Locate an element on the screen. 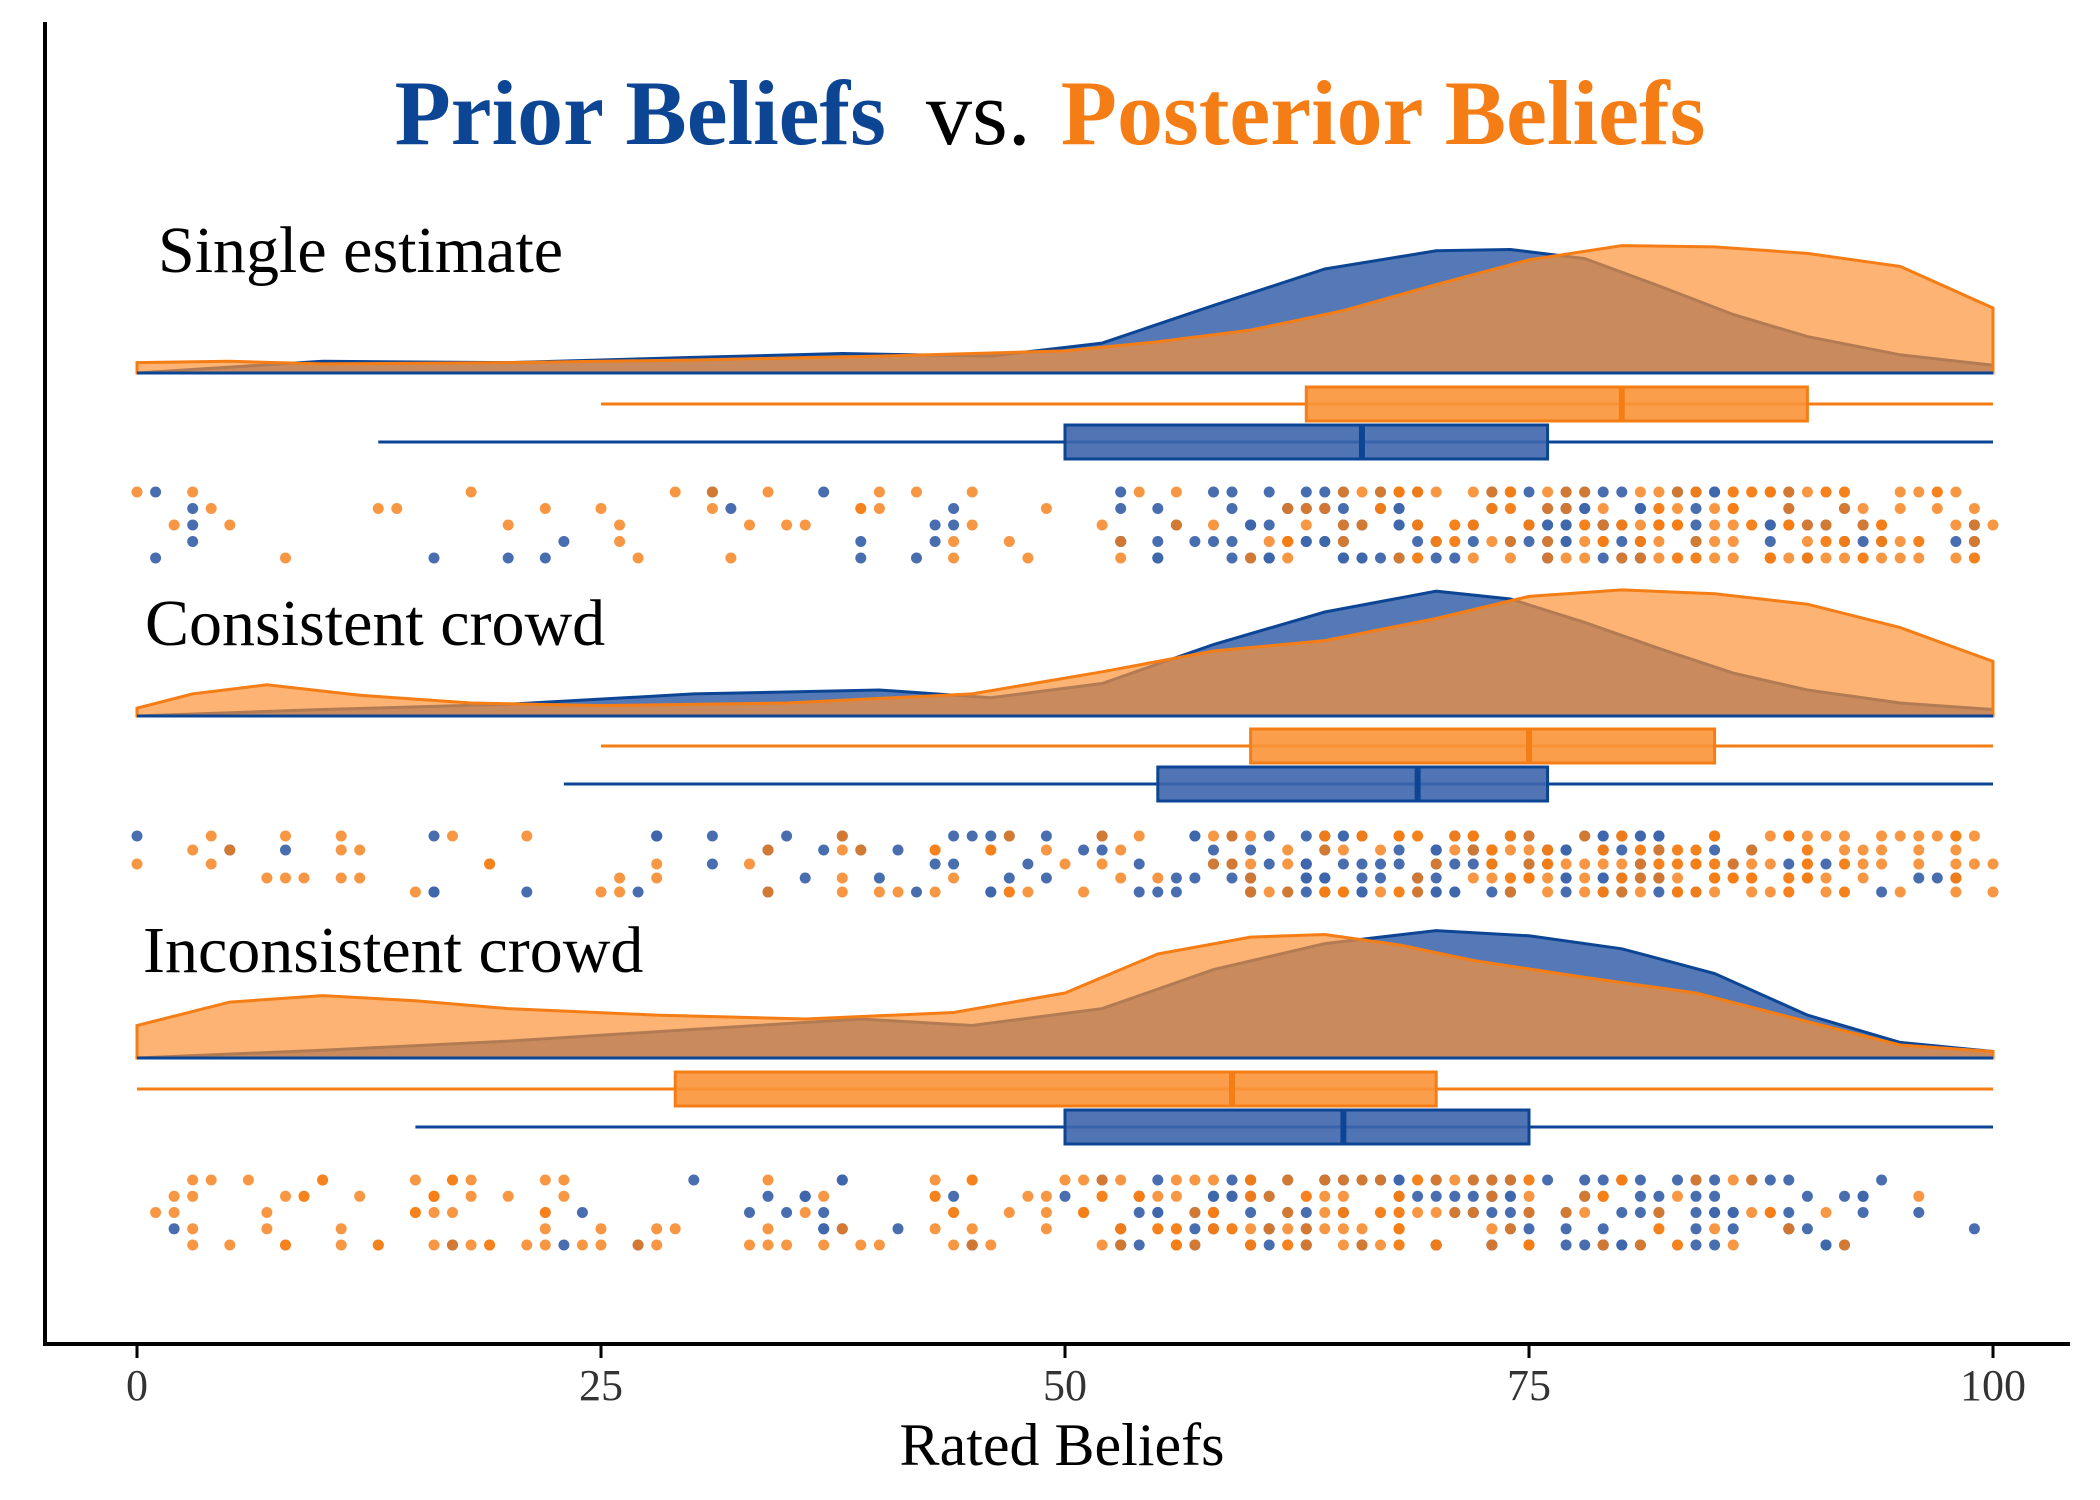 The width and height of the screenshot is (2100, 1500). rain-points-inconsistent-crowd is located at coordinates (1065, 1212).